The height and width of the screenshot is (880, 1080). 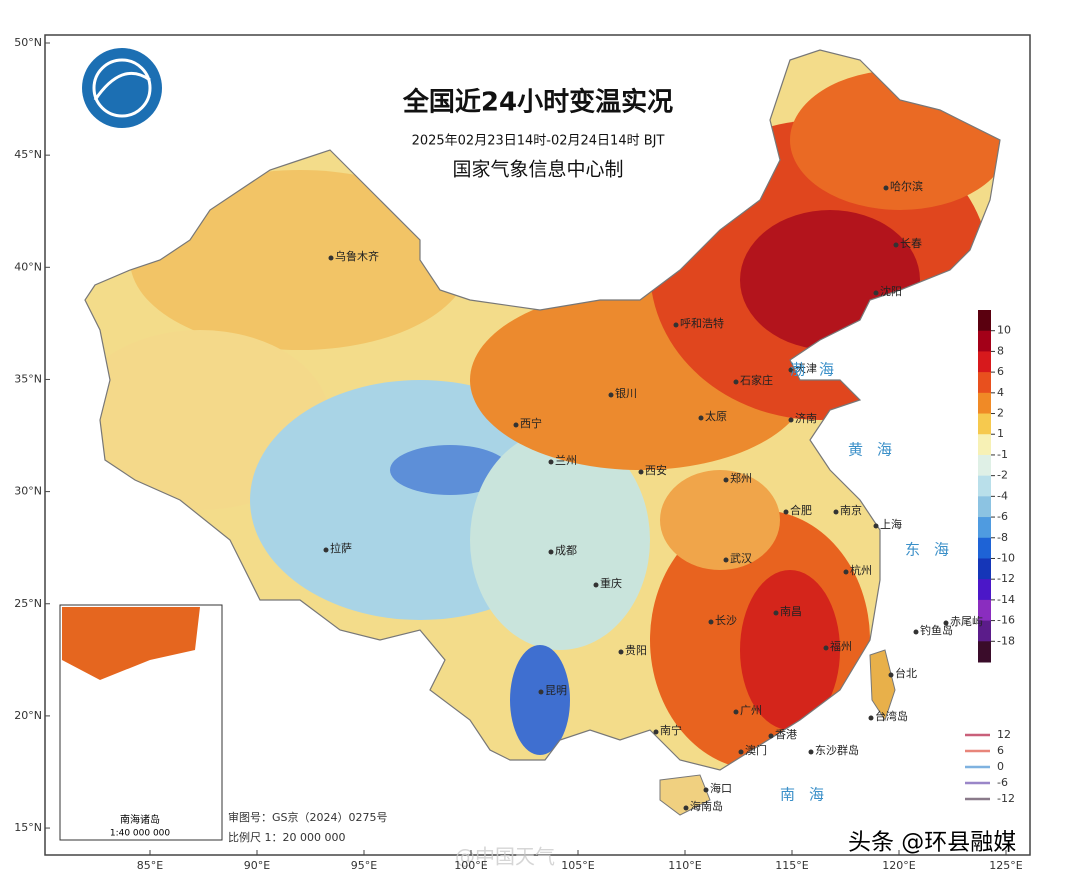 I want to click on city-label: 哈尔滨, so click(x=906, y=186).